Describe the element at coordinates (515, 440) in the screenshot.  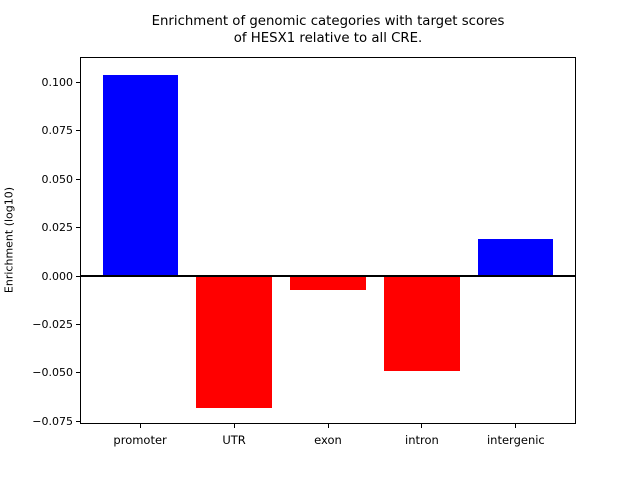
I see `x-tick-label-intergenic: intergenic` at that location.